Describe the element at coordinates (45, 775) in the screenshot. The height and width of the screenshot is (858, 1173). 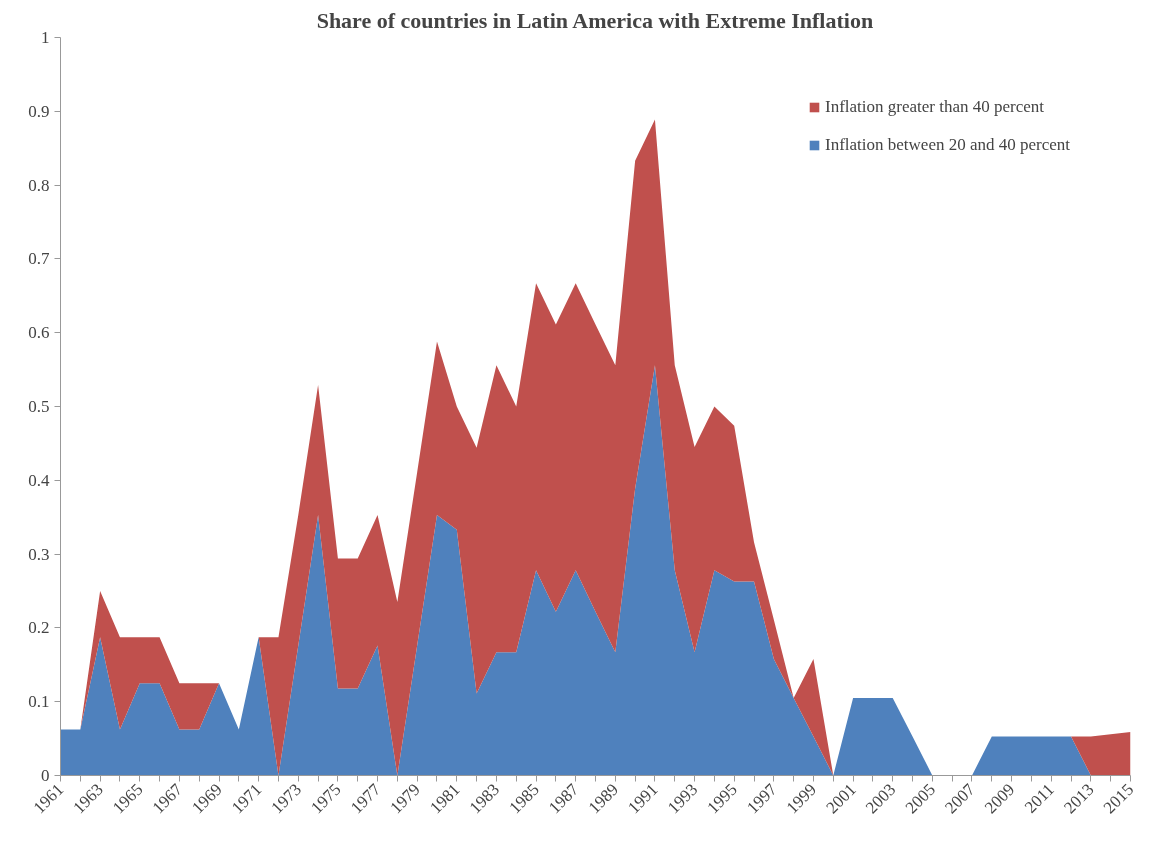
I see `y-tick-label: 0` at that location.